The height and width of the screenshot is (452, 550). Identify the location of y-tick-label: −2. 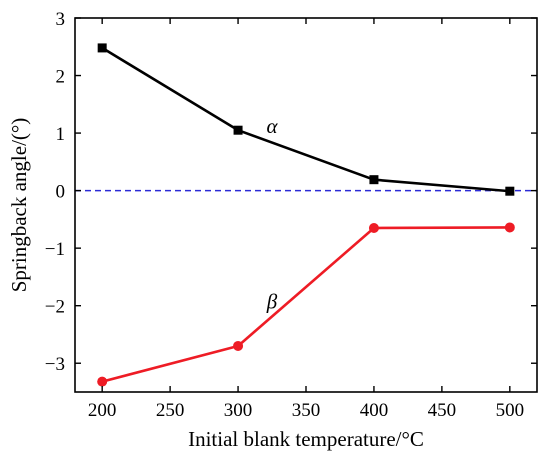
(55, 307).